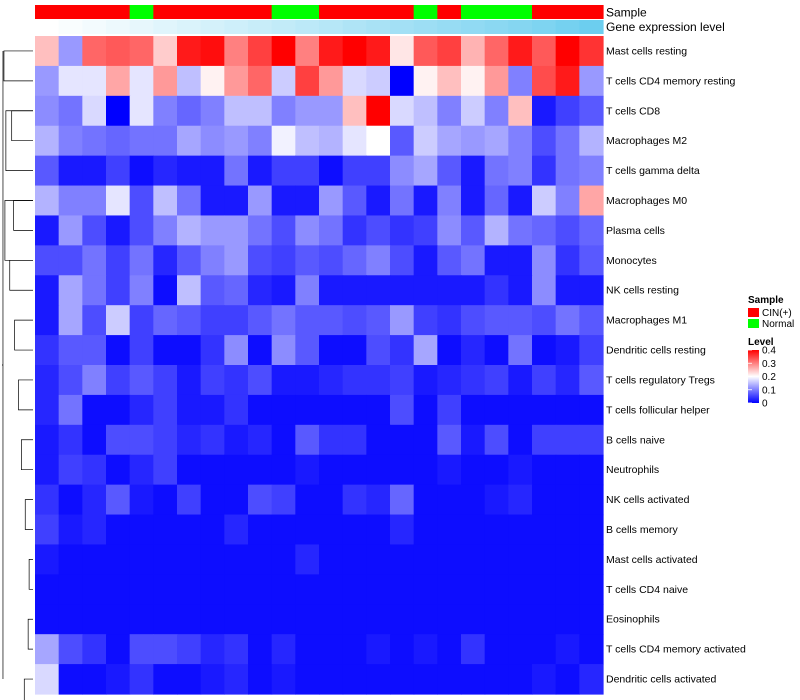  I want to click on row-label: T cells CD4 naive, so click(647, 590).